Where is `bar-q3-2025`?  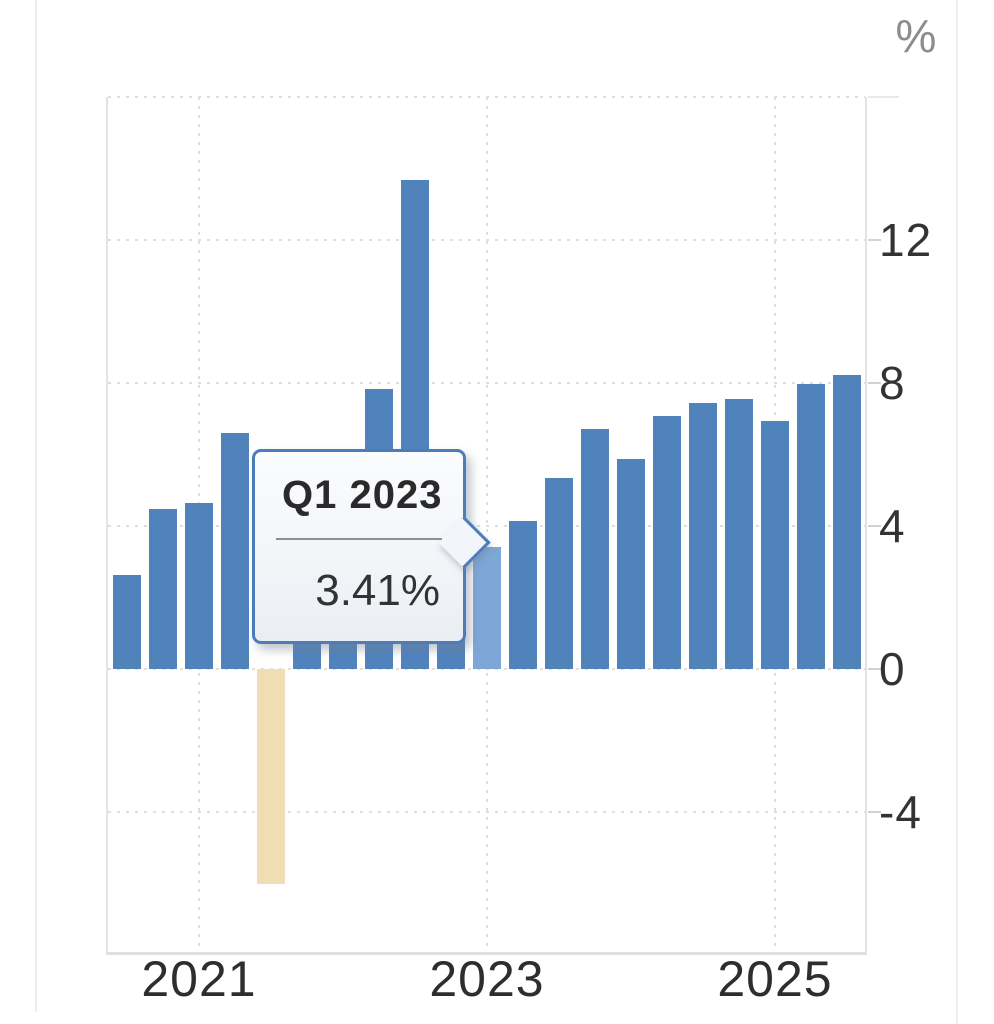 bar-q3-2025 is located at coordinates (847, 521).